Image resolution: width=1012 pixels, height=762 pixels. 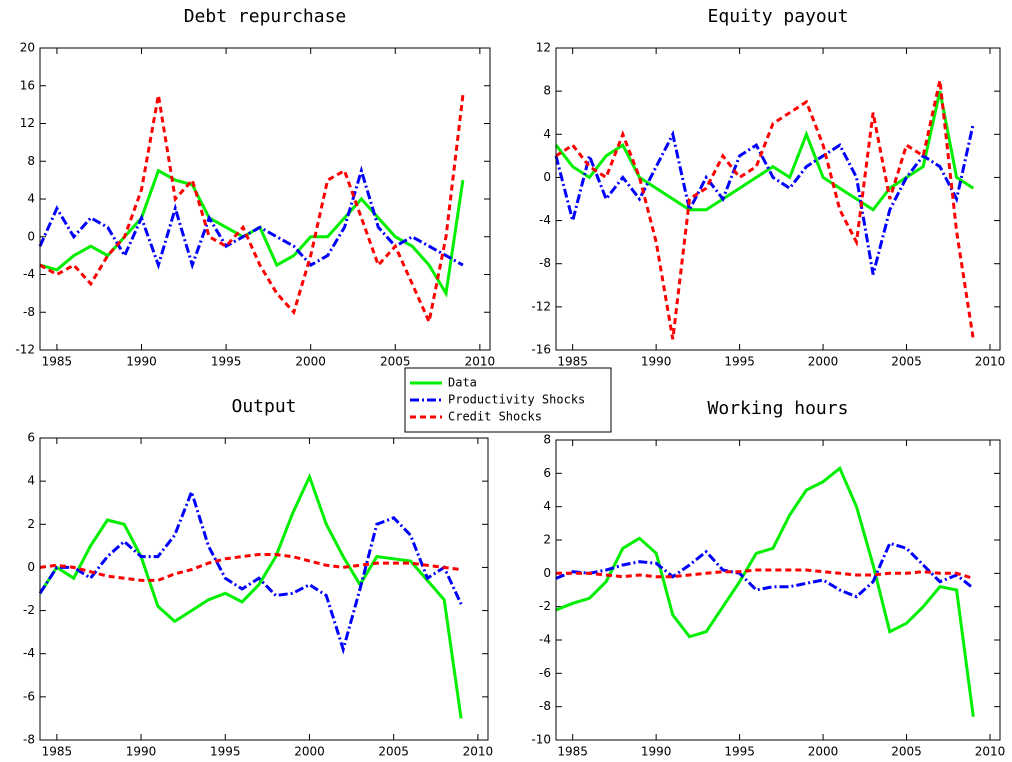 What do you see at coordinates (778, 16) in the screenshot?
I see `chart-title: Equity payout` at bounding box center [778, 16].